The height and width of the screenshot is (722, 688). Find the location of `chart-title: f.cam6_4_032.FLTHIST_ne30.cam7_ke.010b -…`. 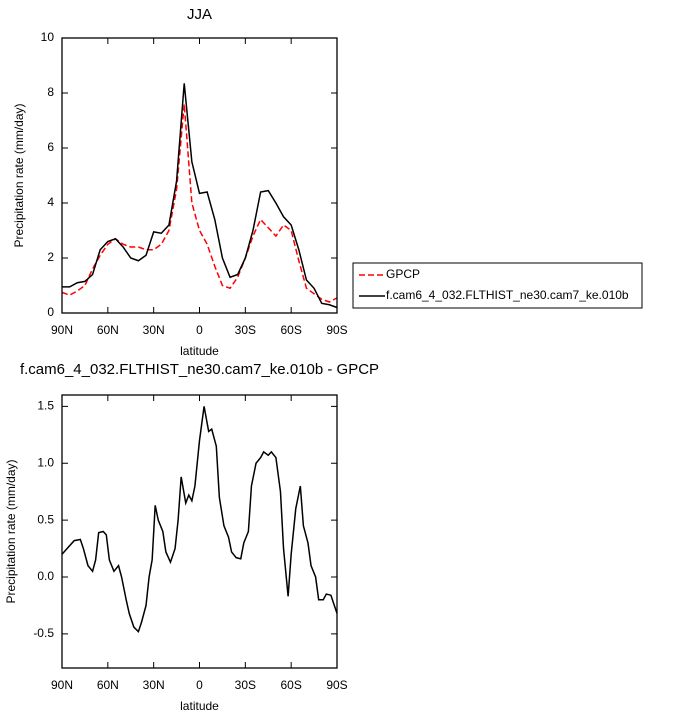

chart-title: f.cam6_4_032.FLTHIST_ne30.cam7_ke.010b -… is located at coordinates (199, 369).